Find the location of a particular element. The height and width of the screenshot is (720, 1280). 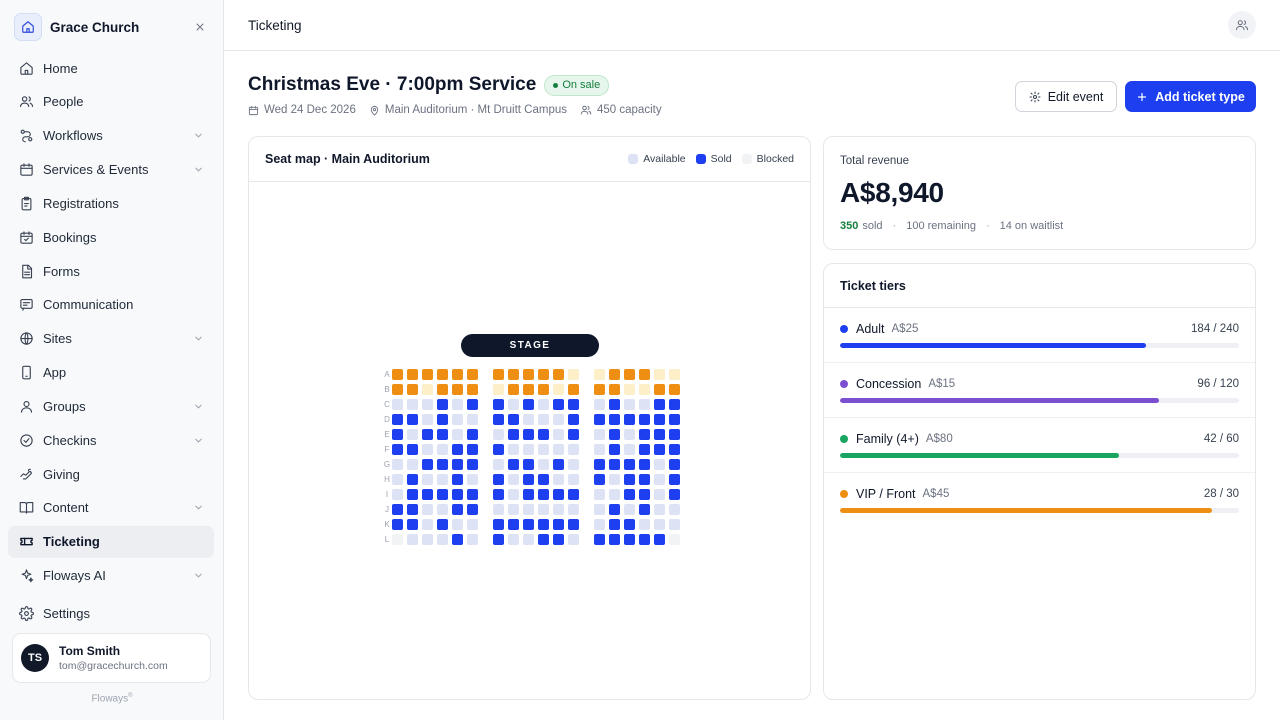

sidebar-item-ticketing: Ticketing is located at coordinates (111, 541).